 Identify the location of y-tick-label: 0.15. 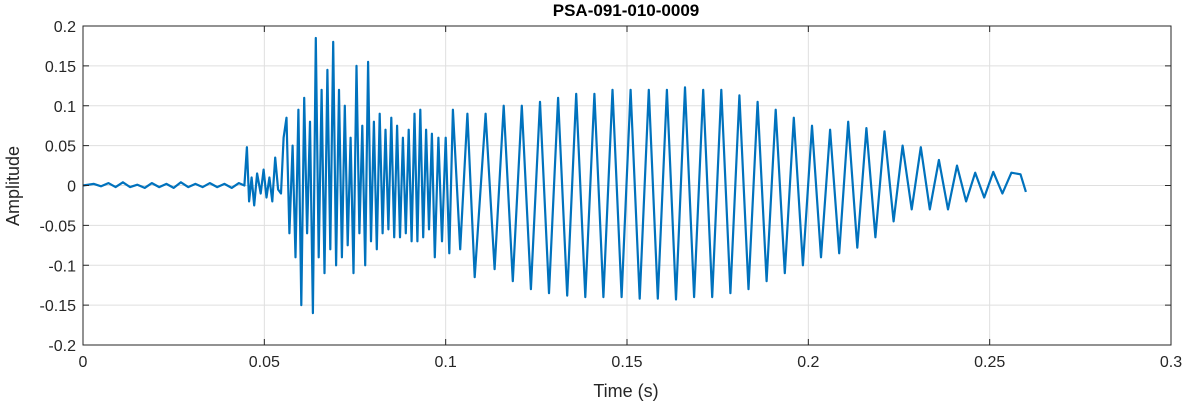
(60, 67).